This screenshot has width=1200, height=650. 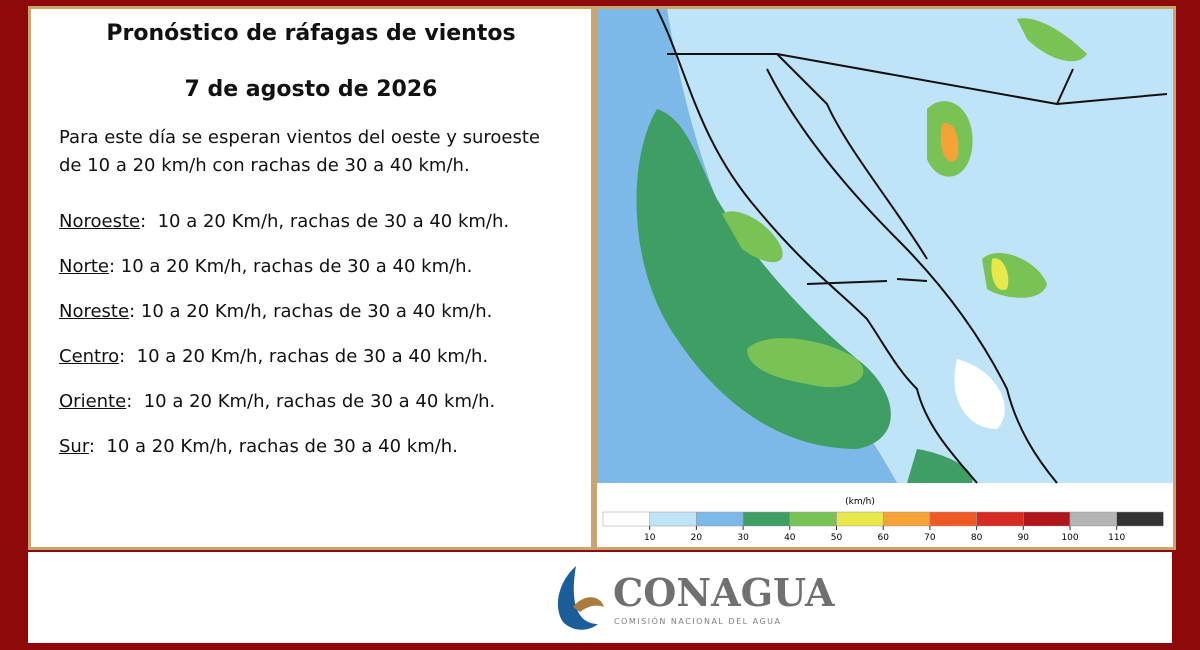 I want to click on logo: CONAGUA COMISIÓN NACIONAL DEL AGUA, so click(x=696, y=598).